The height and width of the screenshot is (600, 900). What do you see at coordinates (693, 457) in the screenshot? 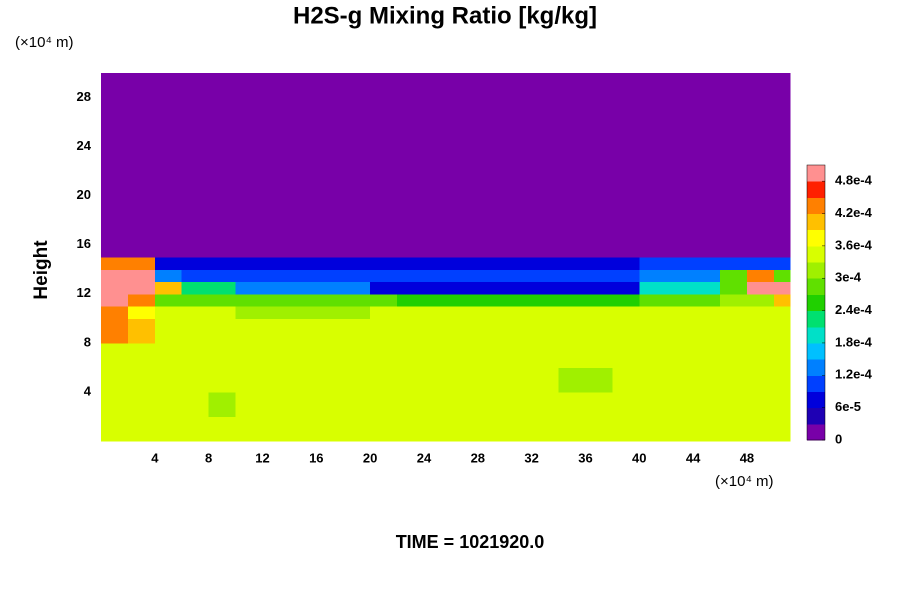
I see `x-tick-label: 44` at bounding box center [693, 457].